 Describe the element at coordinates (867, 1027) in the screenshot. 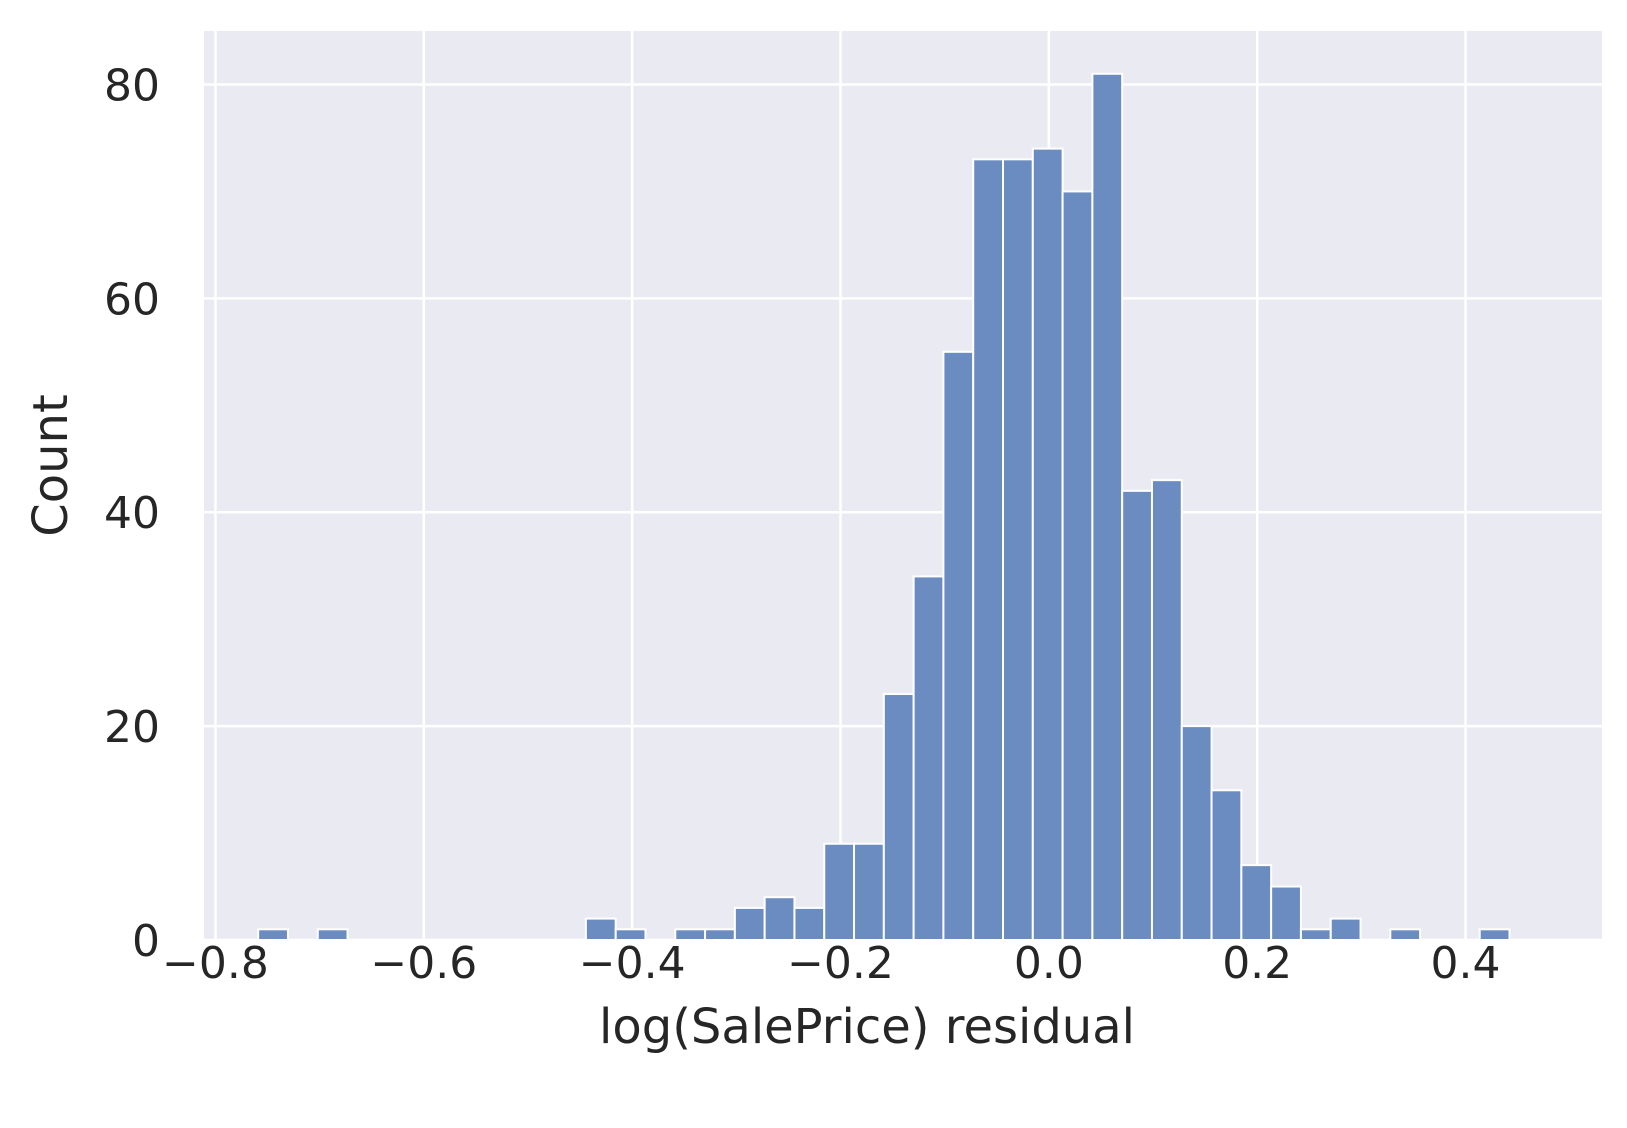

I see `x-axis-label: log(SalePrice) residual` at that location.